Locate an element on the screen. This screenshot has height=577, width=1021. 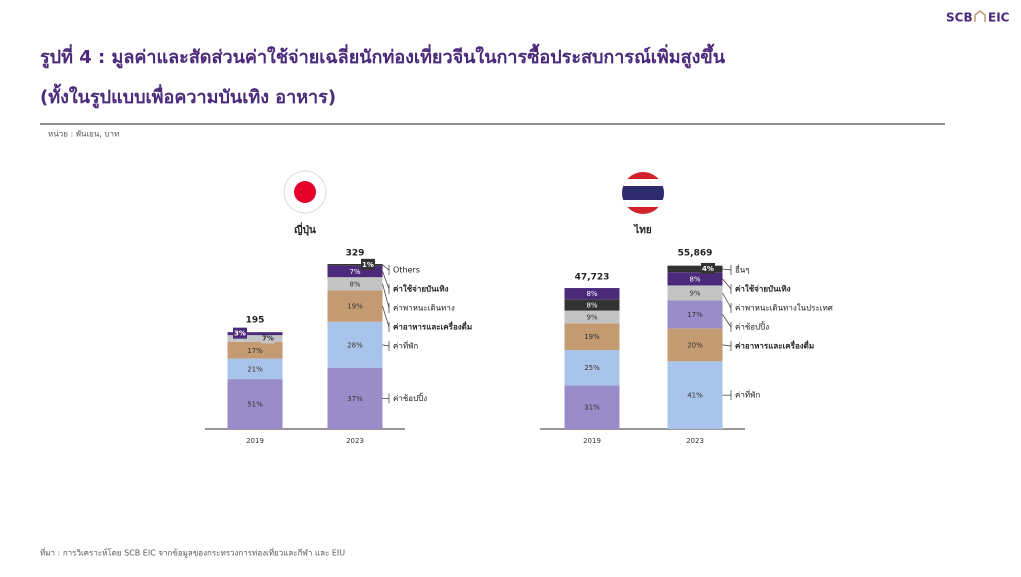
data-label: 51% is located at coordinates (255, 405).